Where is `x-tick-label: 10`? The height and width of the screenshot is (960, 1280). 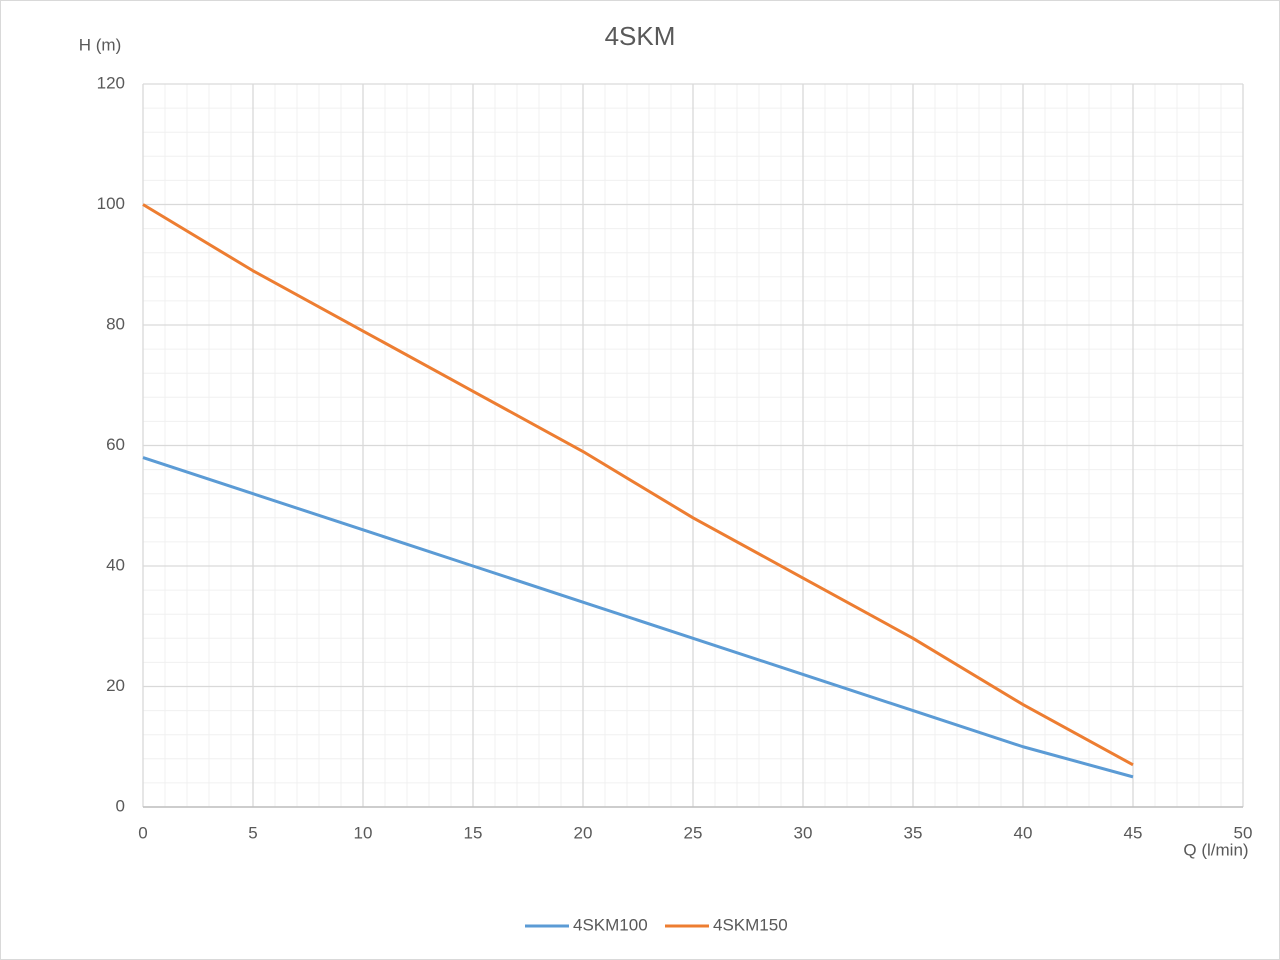 x-tick-label: 10 is located at coordinates (363, 832).